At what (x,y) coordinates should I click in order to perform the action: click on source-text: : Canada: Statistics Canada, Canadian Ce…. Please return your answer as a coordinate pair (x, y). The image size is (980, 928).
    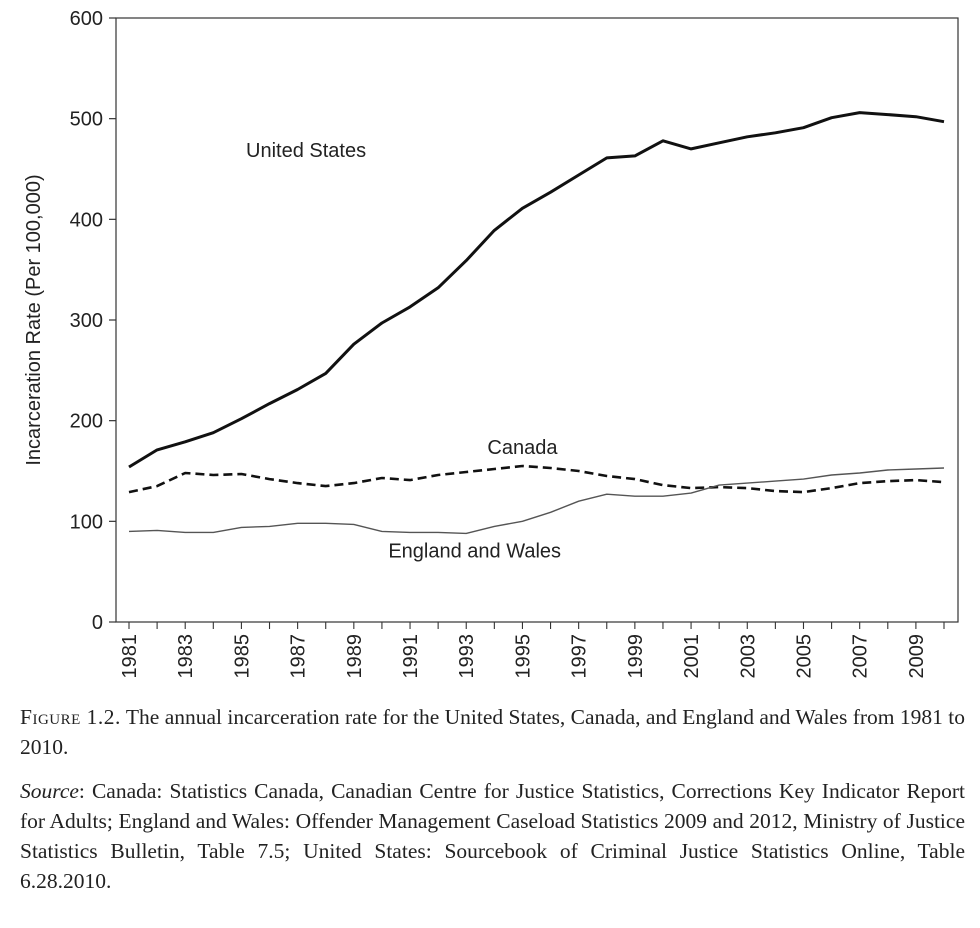
    Looking at the image, I should click on (492, 836).